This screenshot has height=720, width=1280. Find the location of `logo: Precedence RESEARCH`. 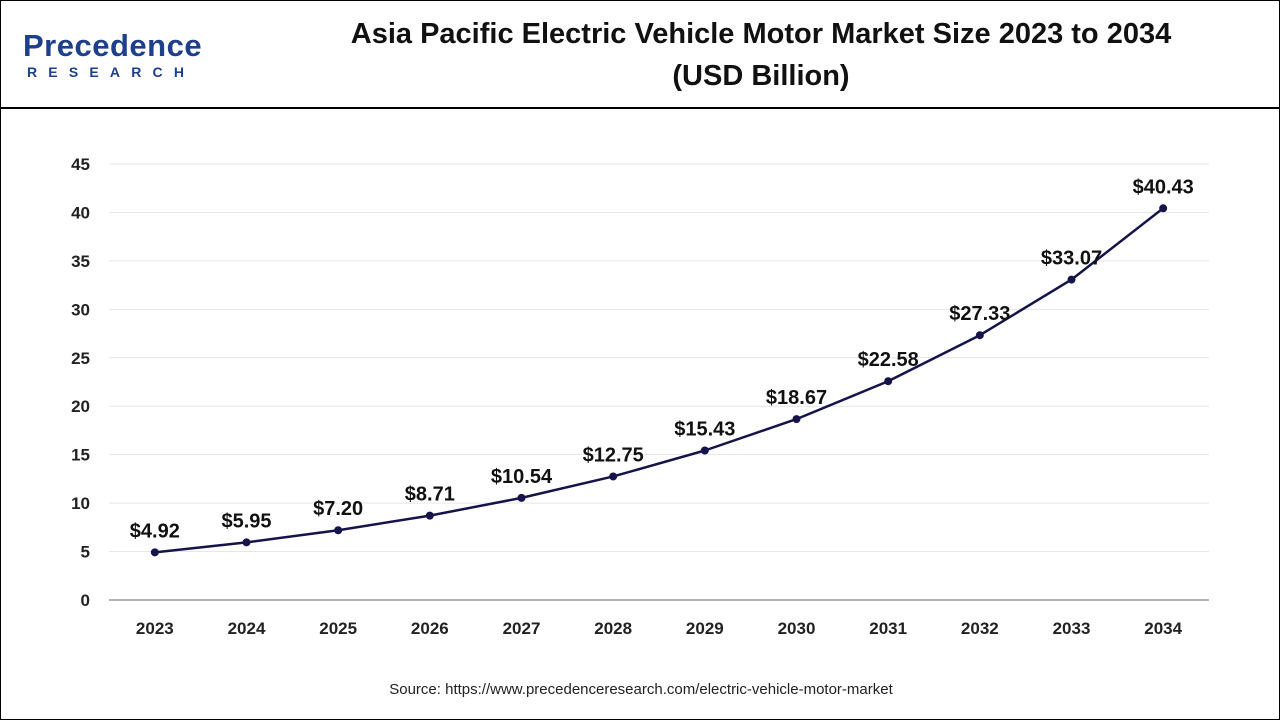

logo: Precedence RESEARCH is located at coordinates (123, 57).